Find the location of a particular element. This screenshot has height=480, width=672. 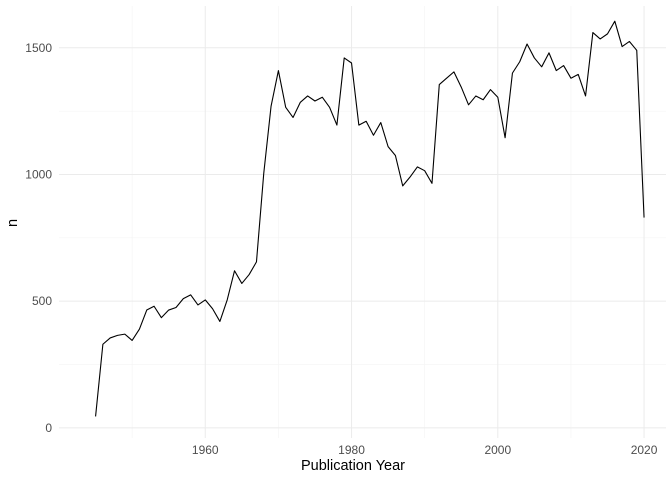

x-axis-title: Publication Year is located at coordinates (353, 466).